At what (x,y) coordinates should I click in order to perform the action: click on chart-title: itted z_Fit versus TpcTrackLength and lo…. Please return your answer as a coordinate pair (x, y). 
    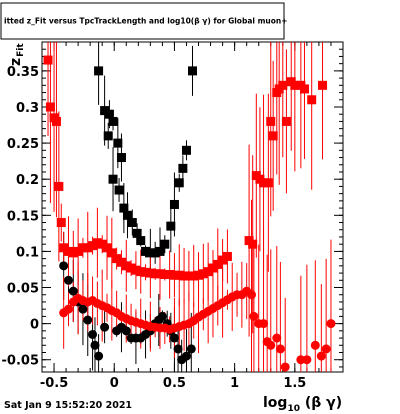
    Looking at the image, I should click on (146, 21).